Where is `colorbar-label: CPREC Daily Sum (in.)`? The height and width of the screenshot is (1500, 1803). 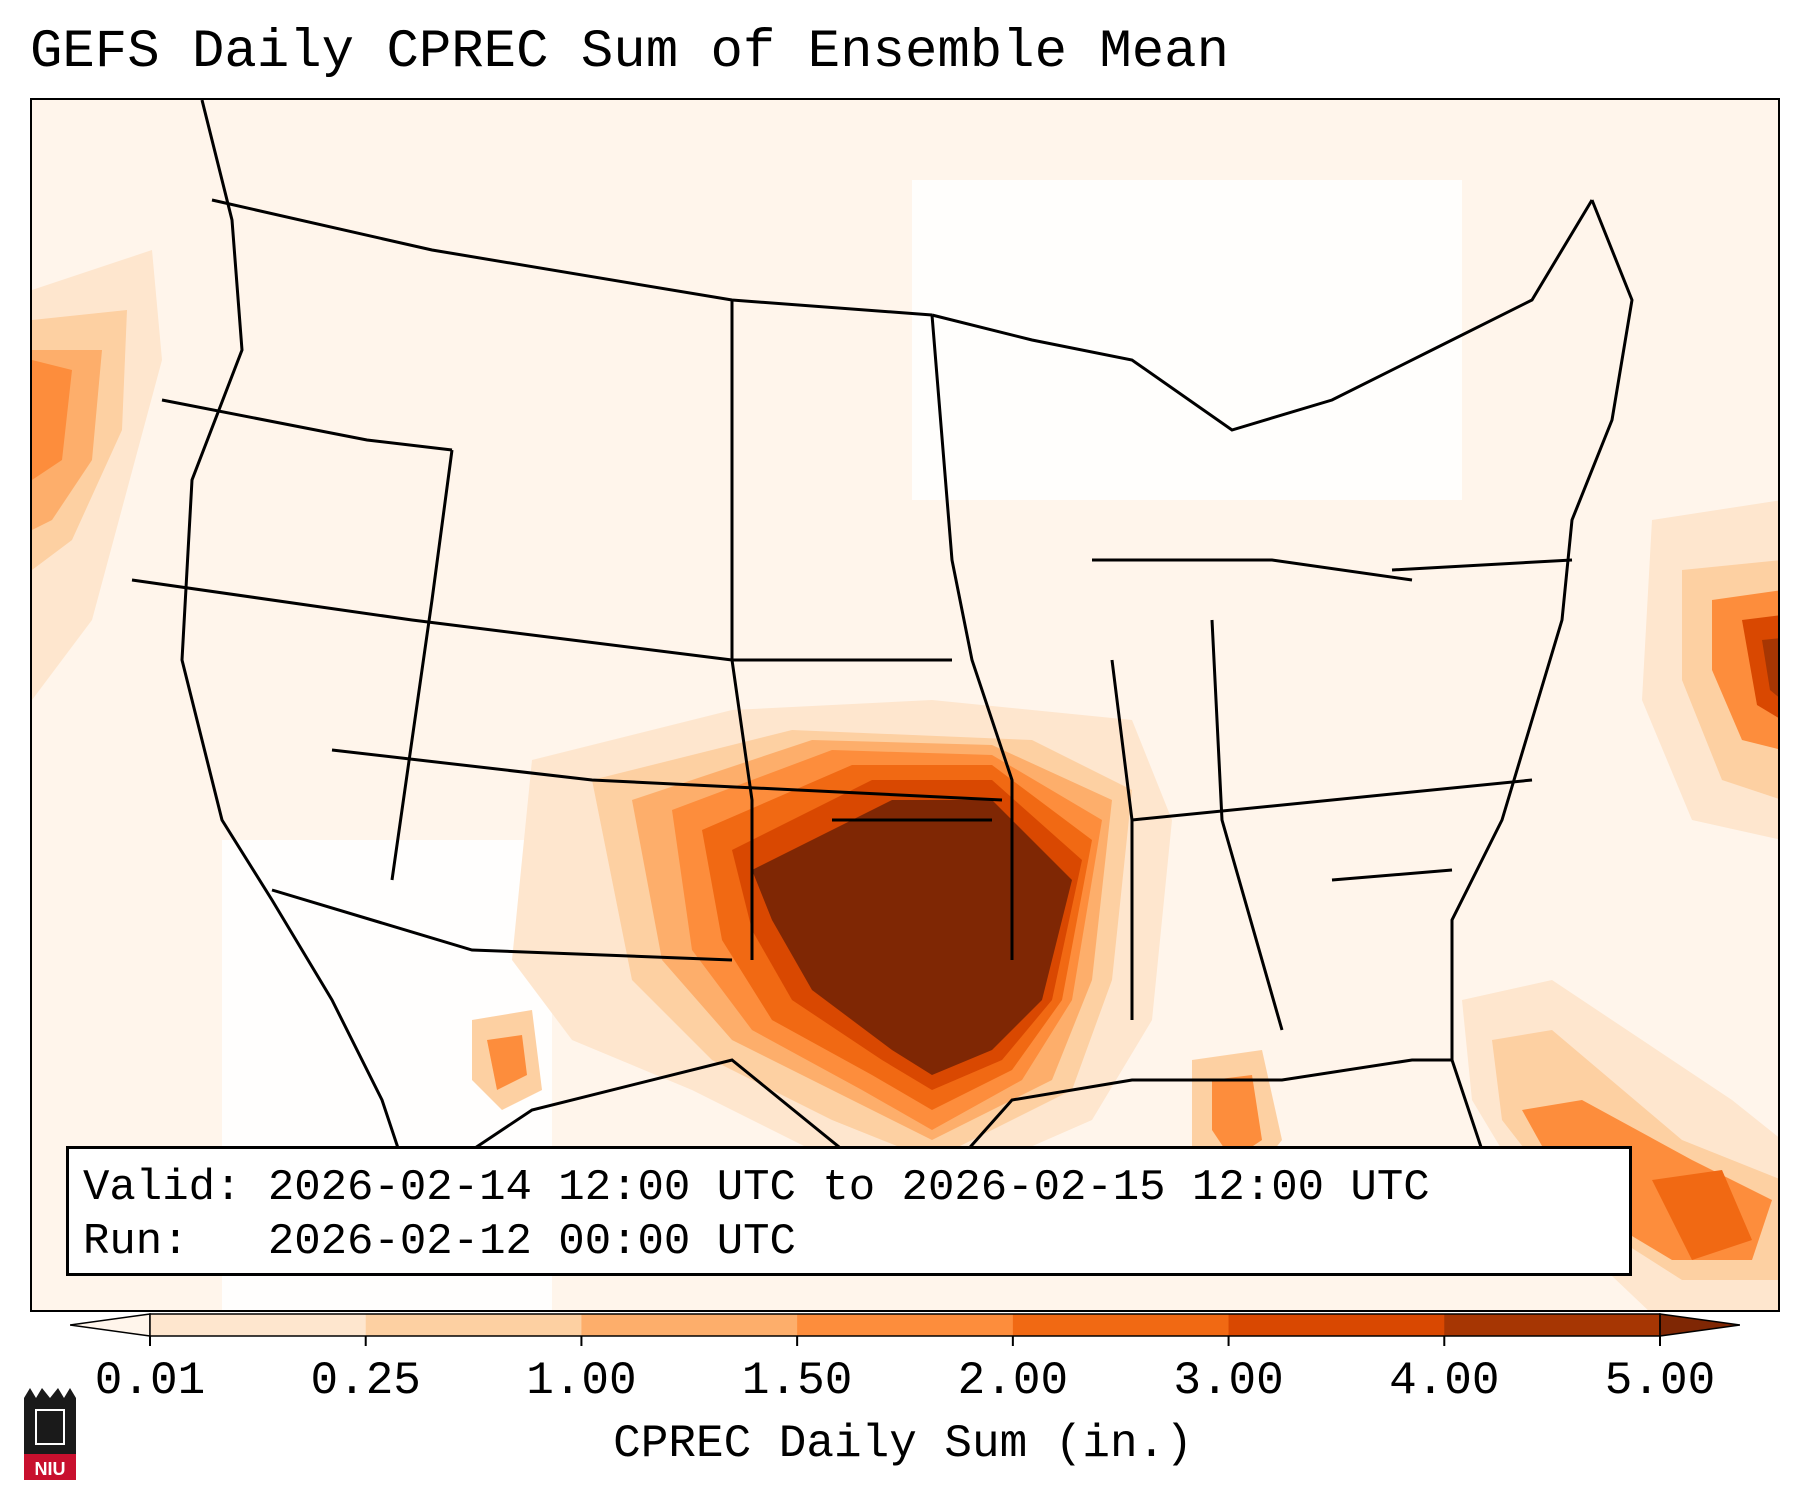 colorbar-label: CPREC Daily Sum (in.) is located at coordinates (903, 1444).